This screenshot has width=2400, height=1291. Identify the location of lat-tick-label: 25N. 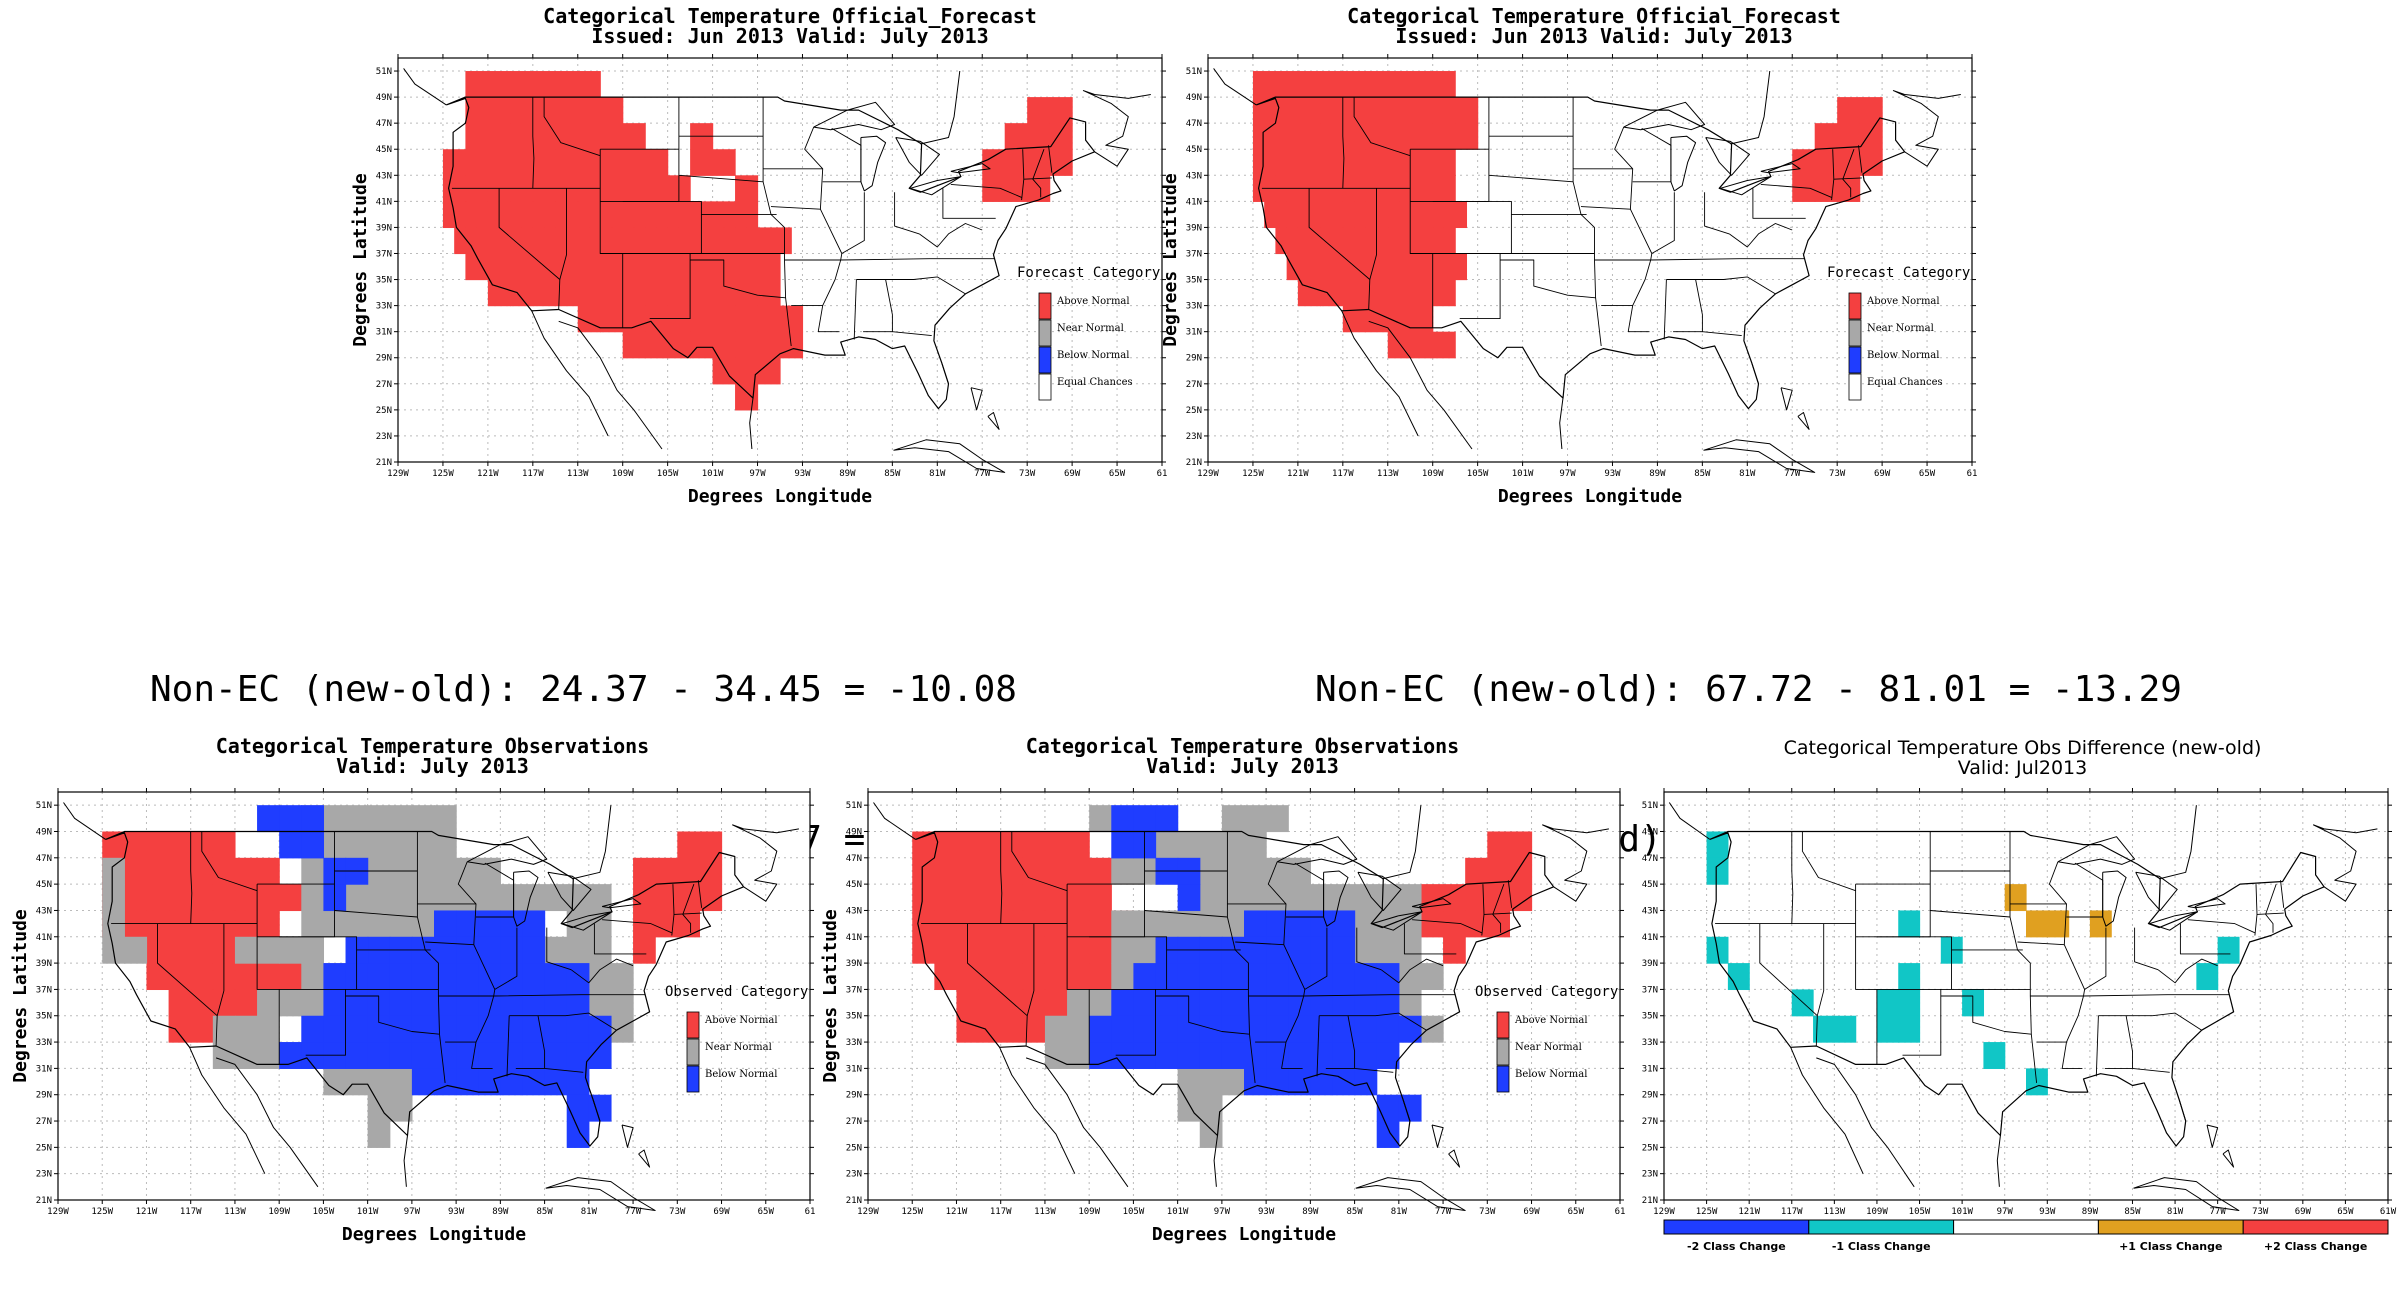
(1650, 1148).